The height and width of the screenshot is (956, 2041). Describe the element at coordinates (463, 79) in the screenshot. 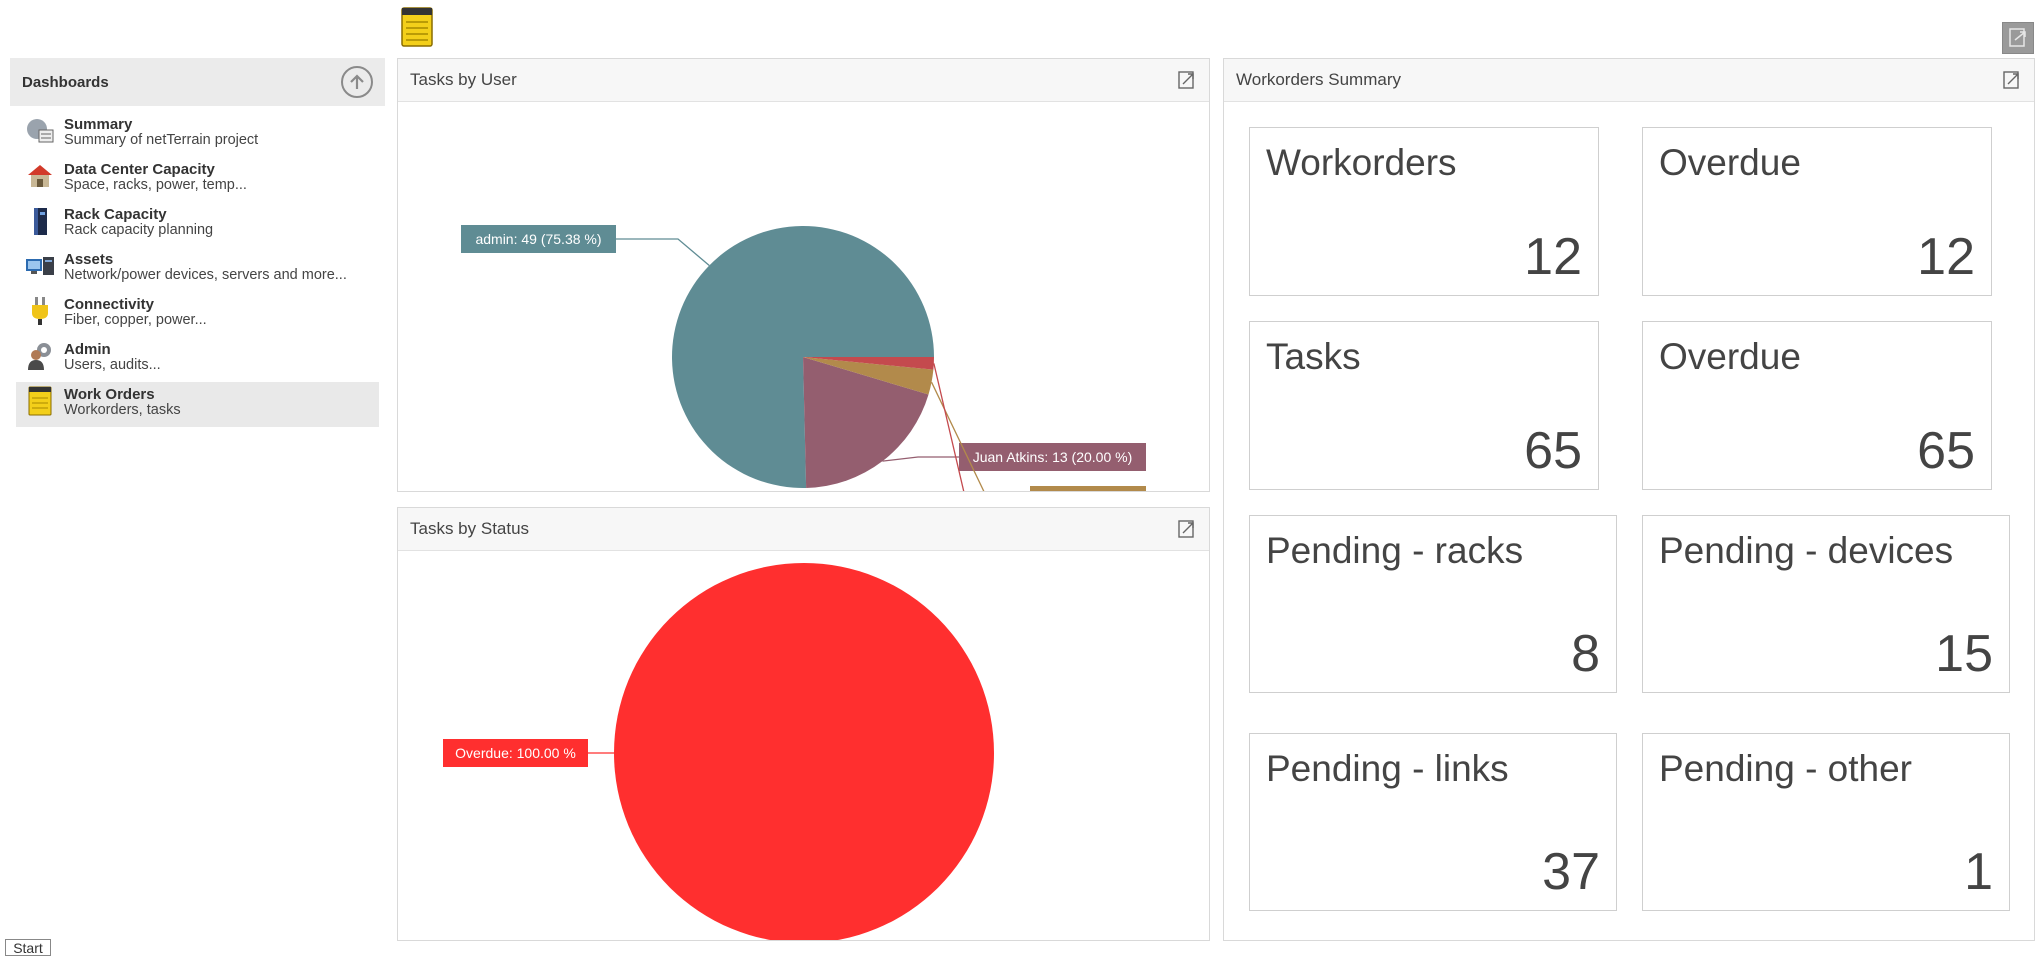

I see `panel-title: Tasks by User` at that location.